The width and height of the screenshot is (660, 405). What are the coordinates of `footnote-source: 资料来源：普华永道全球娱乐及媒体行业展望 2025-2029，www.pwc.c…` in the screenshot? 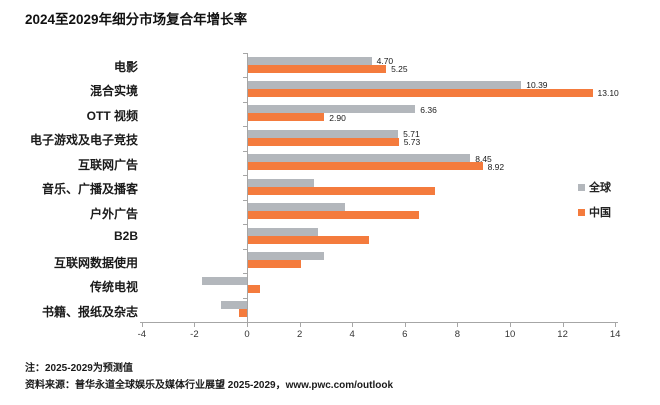 It's located at (209, 385).